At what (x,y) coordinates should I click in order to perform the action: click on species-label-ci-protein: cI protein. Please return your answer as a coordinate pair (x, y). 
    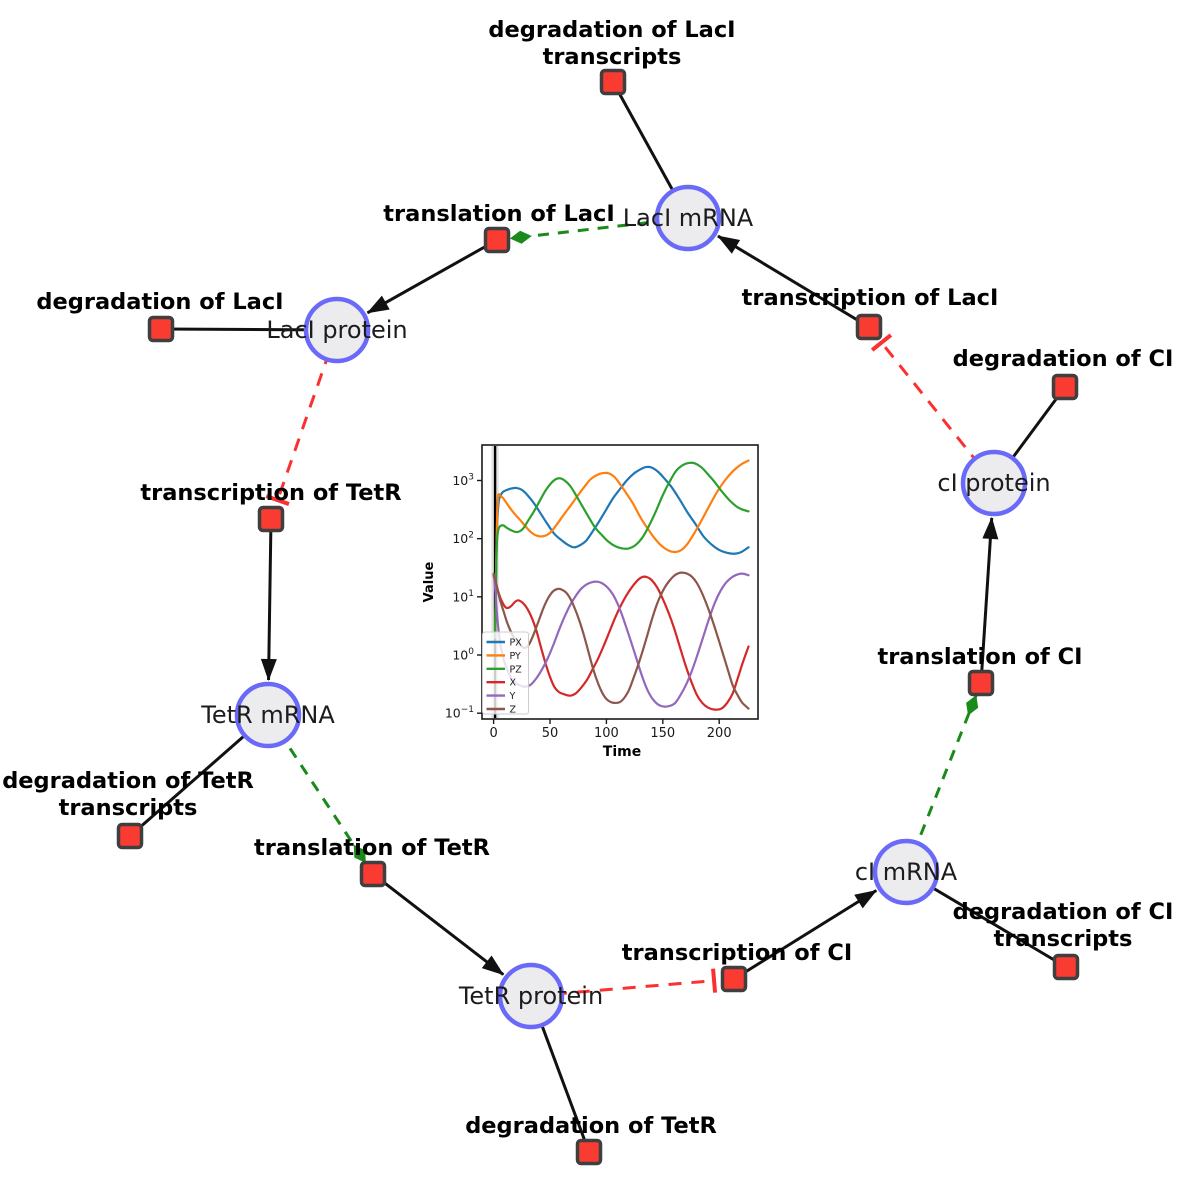
    Looking at the image, I should click on (993, 483).